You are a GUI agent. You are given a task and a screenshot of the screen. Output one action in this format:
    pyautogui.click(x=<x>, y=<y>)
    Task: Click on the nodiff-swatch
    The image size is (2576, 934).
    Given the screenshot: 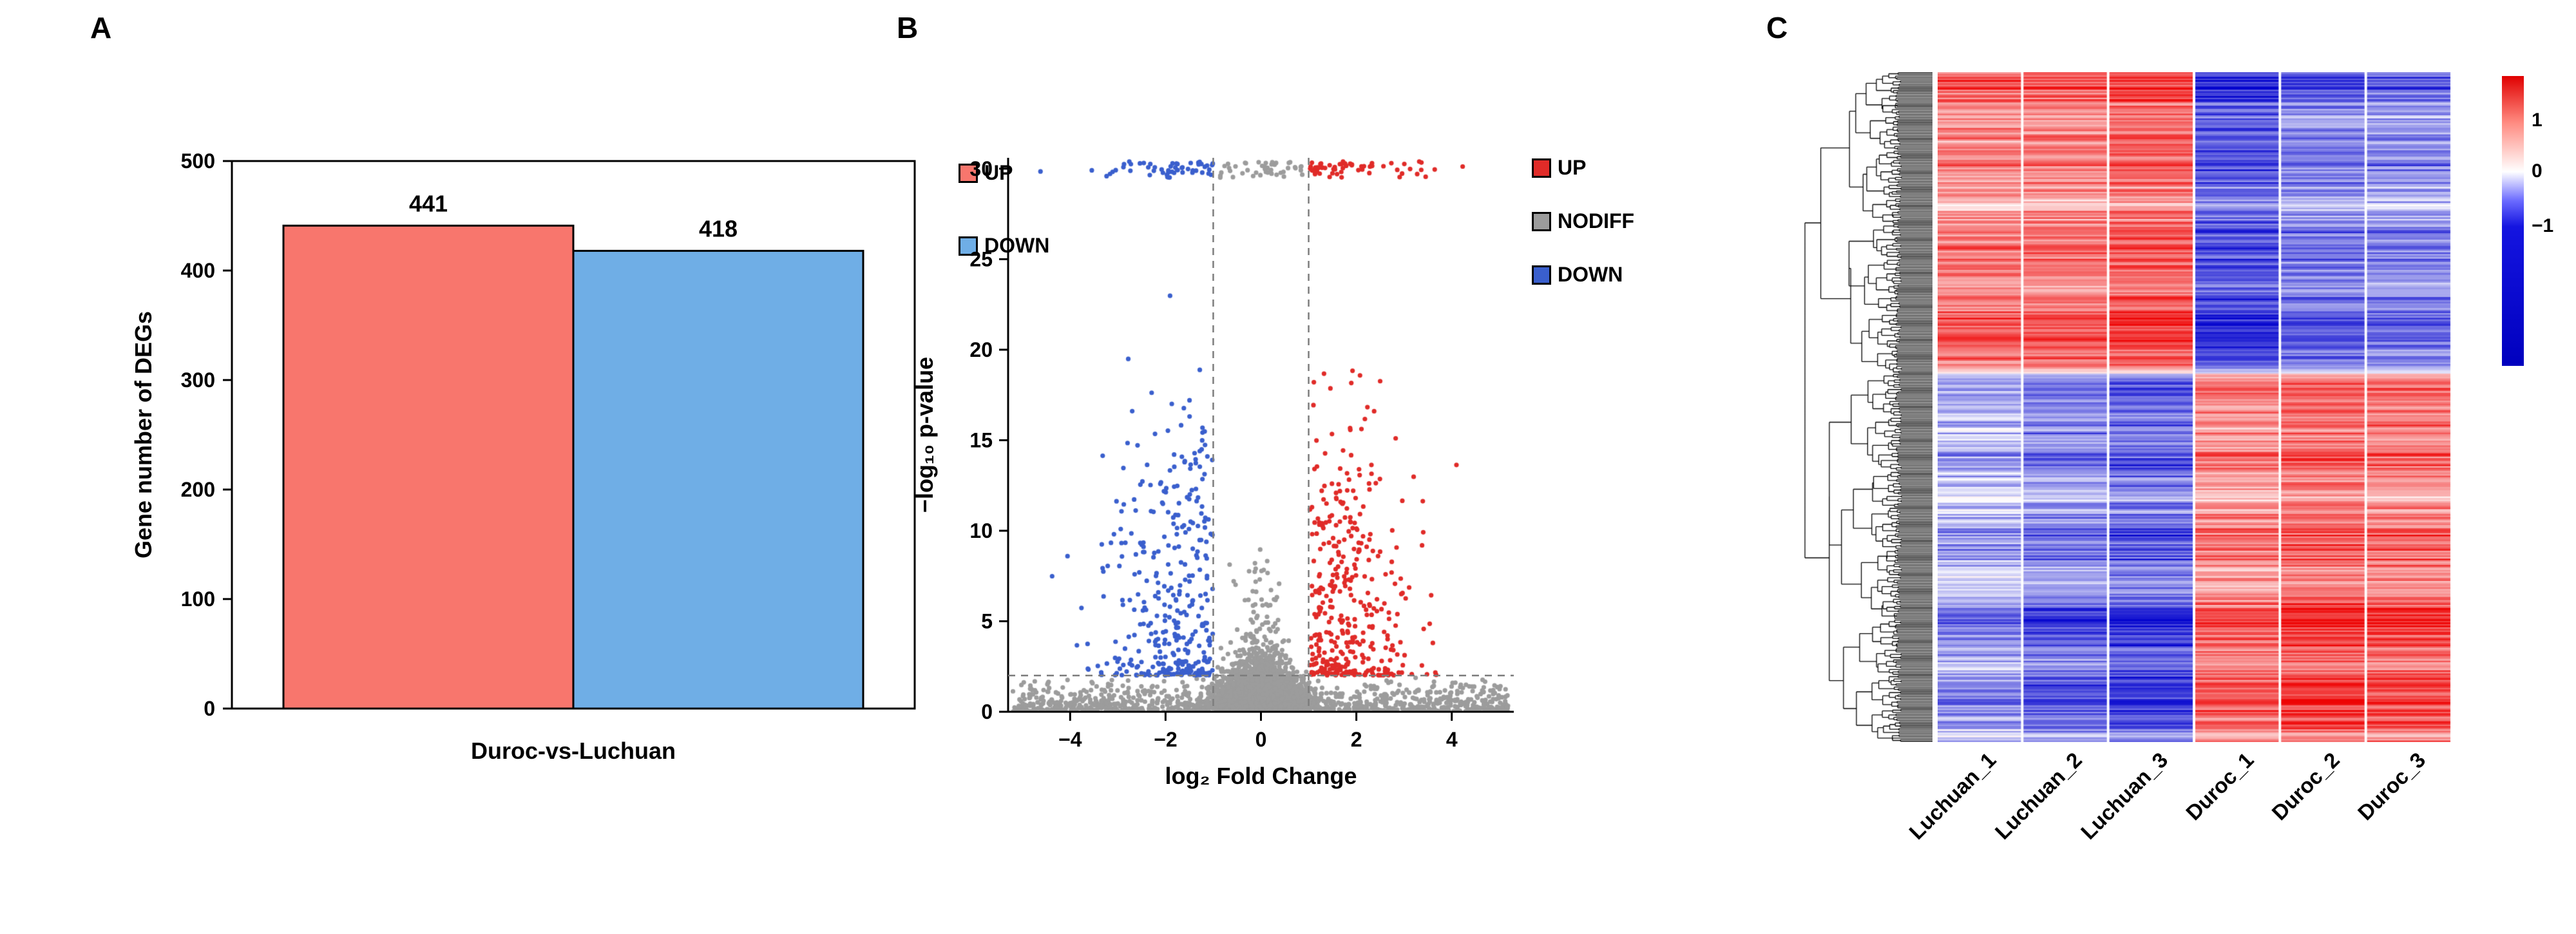 What is the action you would take?
    pyautogui.click(x=1541, y=221)
    